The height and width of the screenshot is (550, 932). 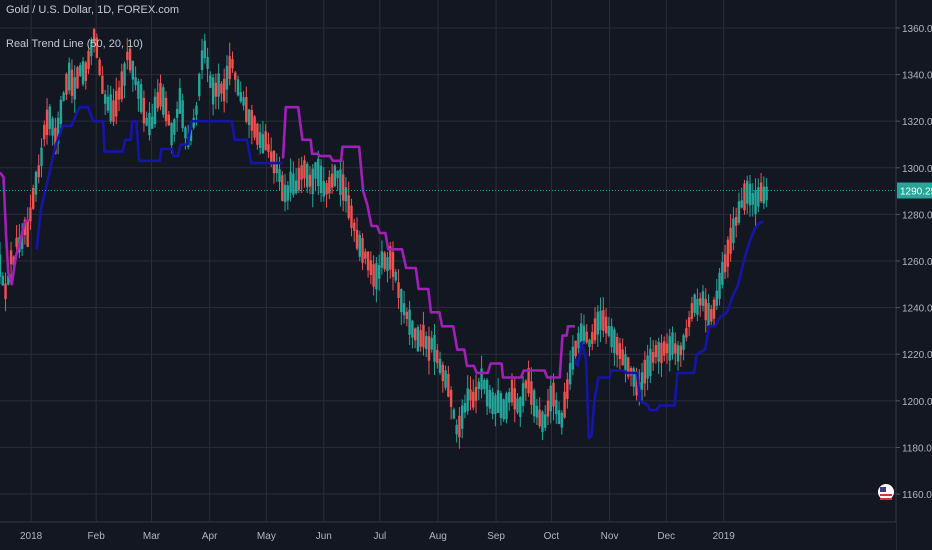 What do you see at coordinates (466, 190) in the screenshot?
I see `last-price-marker: 1290.25` at bounding box center [466, 190].